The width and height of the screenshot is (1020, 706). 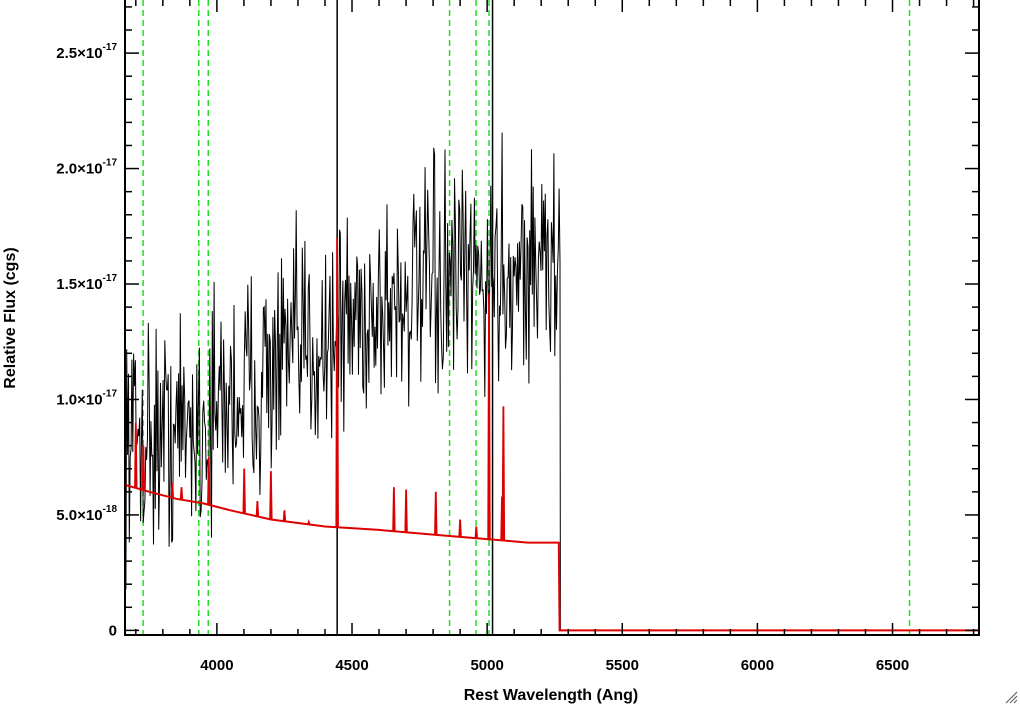 What do you see at coordinates (113, 630) in the screenshot?
I see `y-tick-label: 0` at bounding box center [113, 630].